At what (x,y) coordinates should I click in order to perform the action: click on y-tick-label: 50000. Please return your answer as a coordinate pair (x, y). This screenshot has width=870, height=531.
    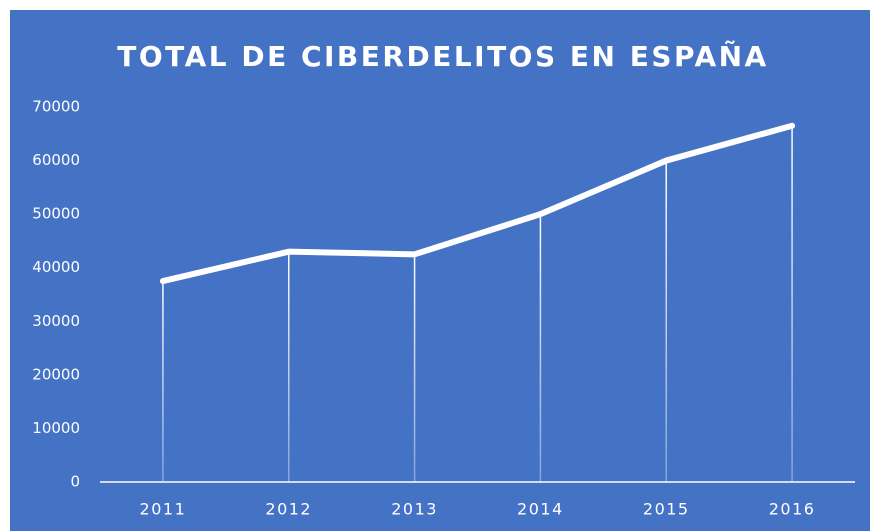
    Looking at the image, I should click on (56, 214).